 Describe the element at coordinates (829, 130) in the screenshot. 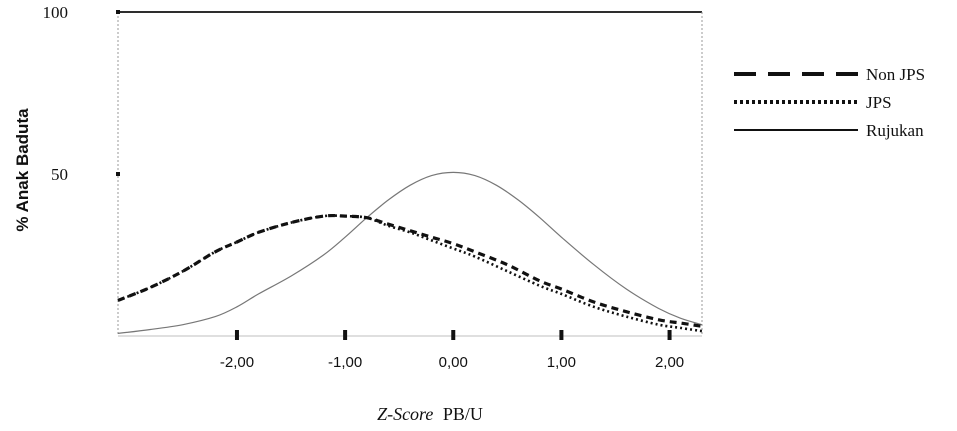

I see `legend-item-rujukan: Rujukan` at that location.